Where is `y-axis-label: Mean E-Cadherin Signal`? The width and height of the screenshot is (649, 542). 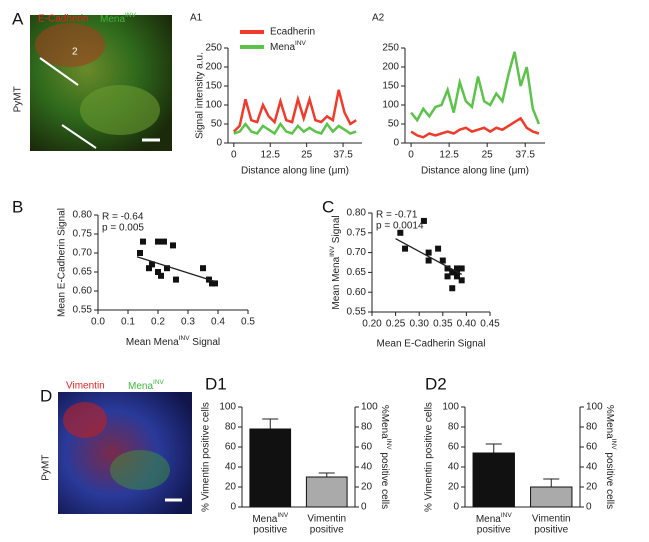
y-axis-label: Mean E-Cadherin Signal is located at coordinates (62, 262).